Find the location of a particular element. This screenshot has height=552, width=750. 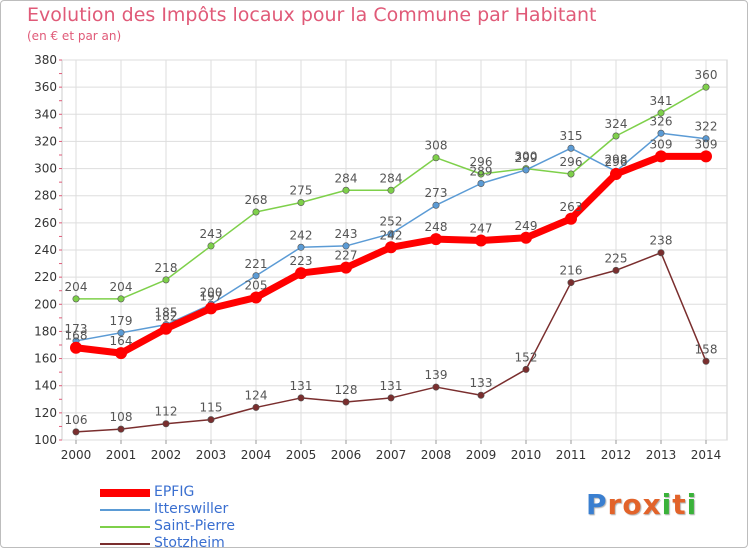

data-label: 112 is located at coordinates (166, 412).